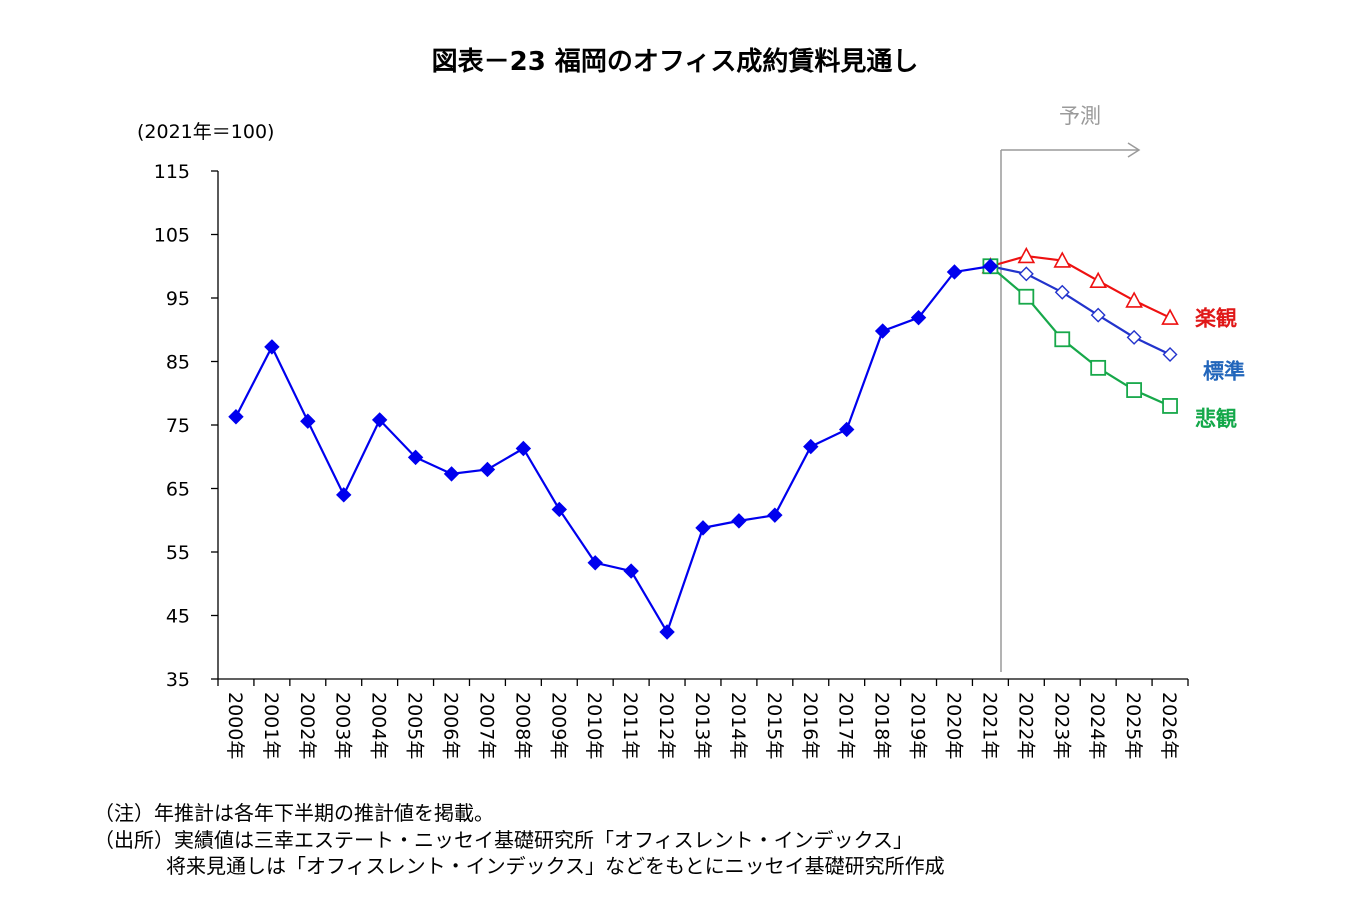 The height and width of the screenshot is (917, 1348). I want to click on x-tick-label: 2014年, so click(738, 725).